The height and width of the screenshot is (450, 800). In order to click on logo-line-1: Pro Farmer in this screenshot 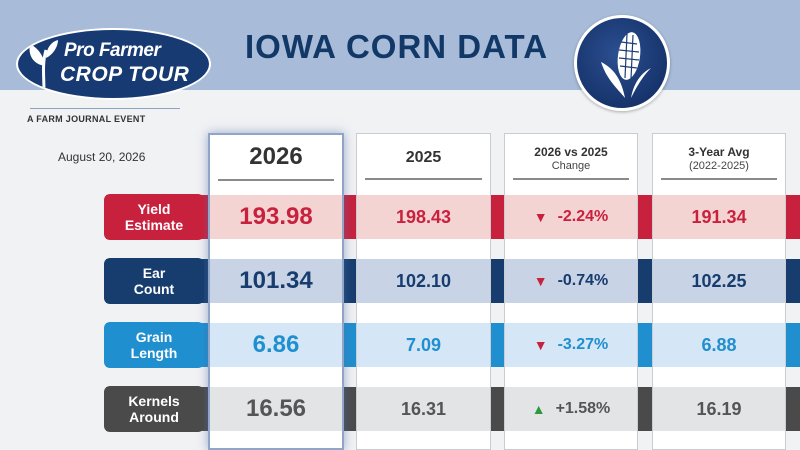, I will do `click(112, 50)`.